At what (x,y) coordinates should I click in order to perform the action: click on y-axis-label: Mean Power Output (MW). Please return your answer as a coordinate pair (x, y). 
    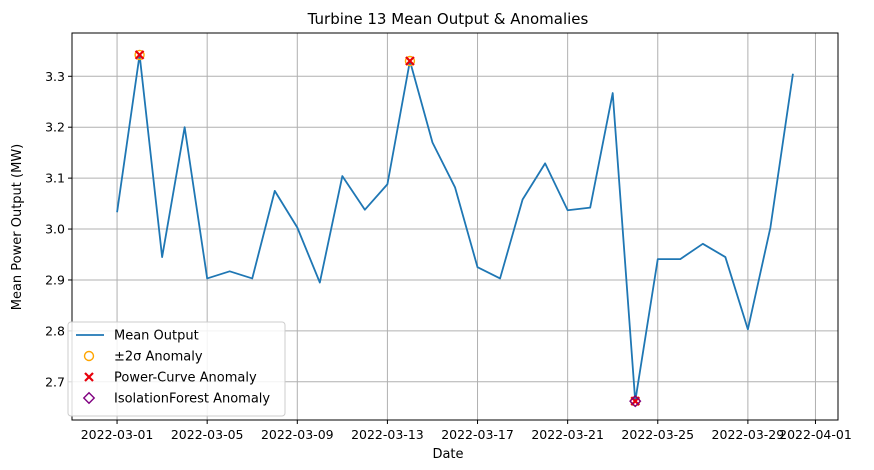
    Looking at the image, I should click on (17, 227).